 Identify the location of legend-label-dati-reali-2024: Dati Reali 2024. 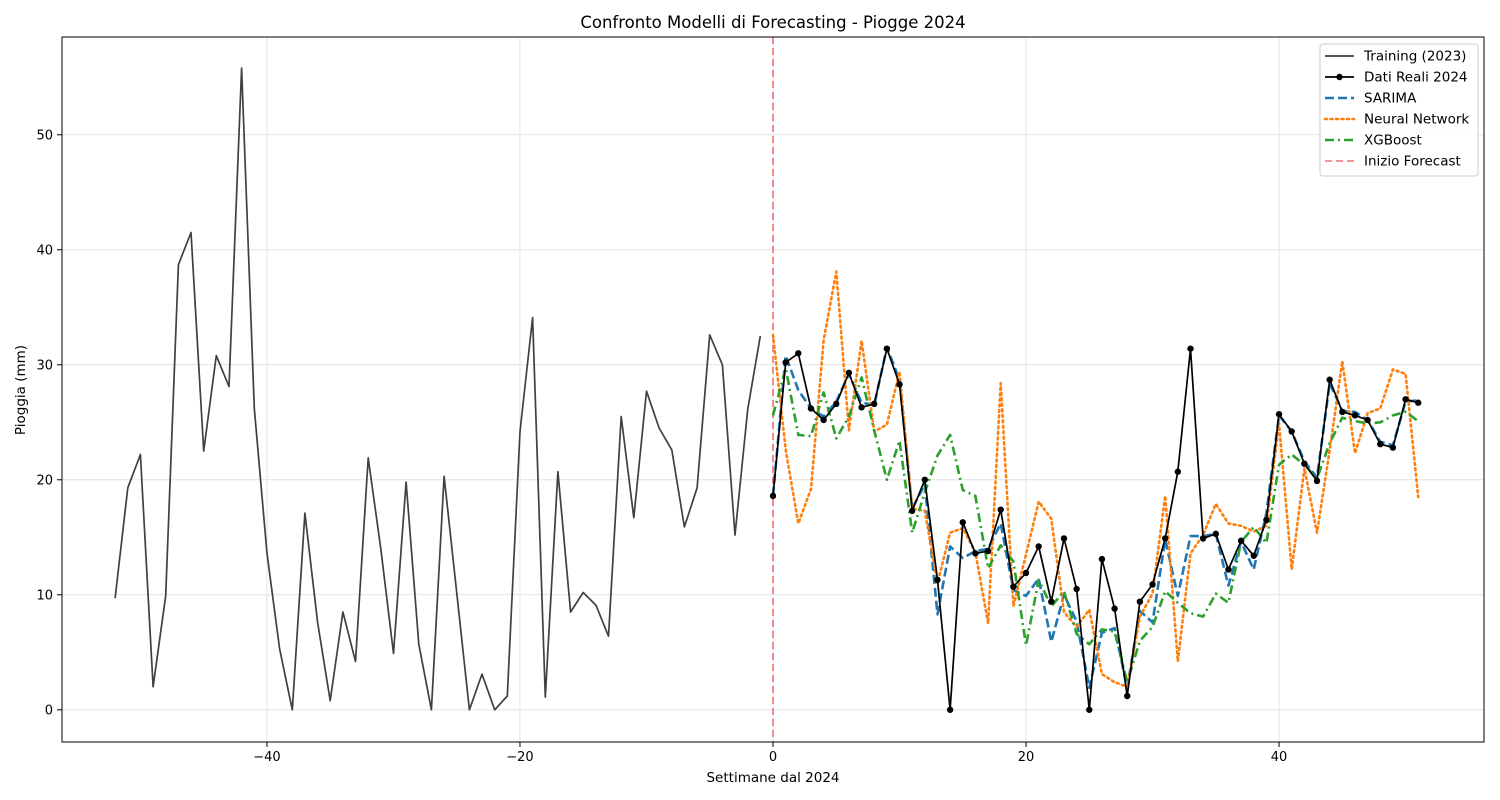
(1416, 78).